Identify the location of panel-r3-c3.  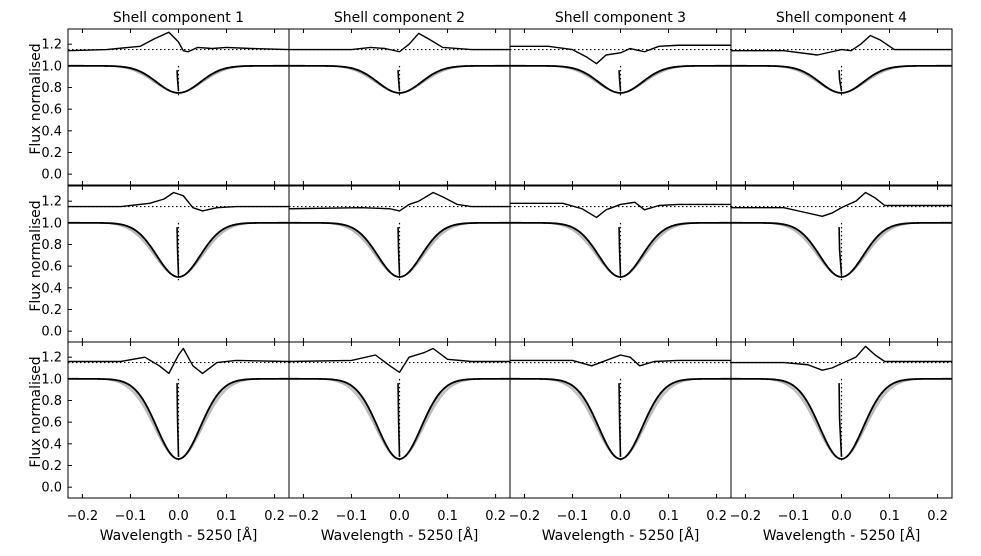
(620, 420).